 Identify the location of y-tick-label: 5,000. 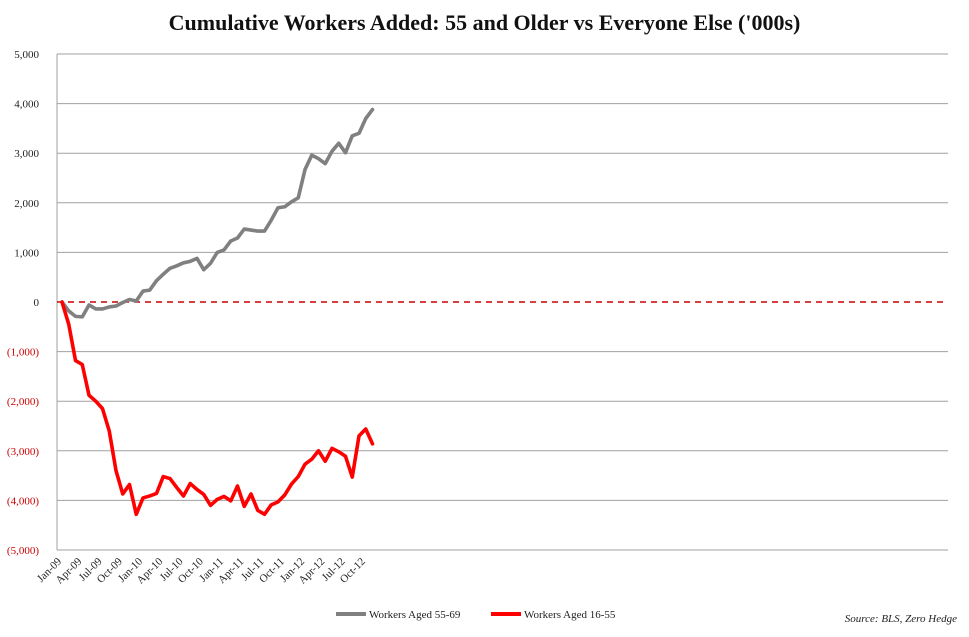
(26, 55).